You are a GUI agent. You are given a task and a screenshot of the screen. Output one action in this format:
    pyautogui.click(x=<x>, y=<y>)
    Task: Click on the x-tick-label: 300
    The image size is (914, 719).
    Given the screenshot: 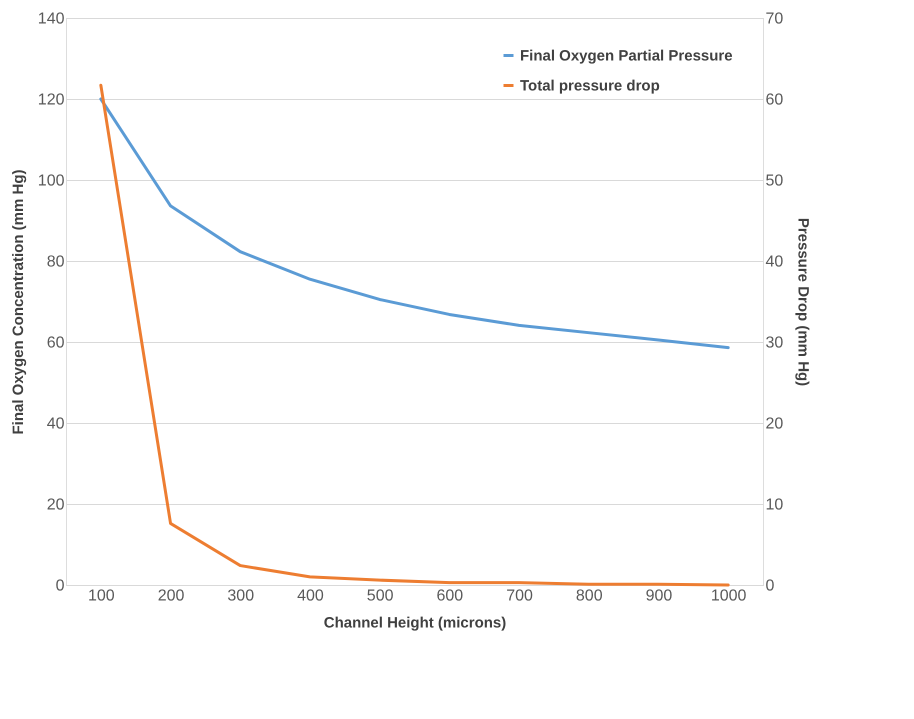 What is the action you would take?
    pyautogui.click(x=240, y=596)
    